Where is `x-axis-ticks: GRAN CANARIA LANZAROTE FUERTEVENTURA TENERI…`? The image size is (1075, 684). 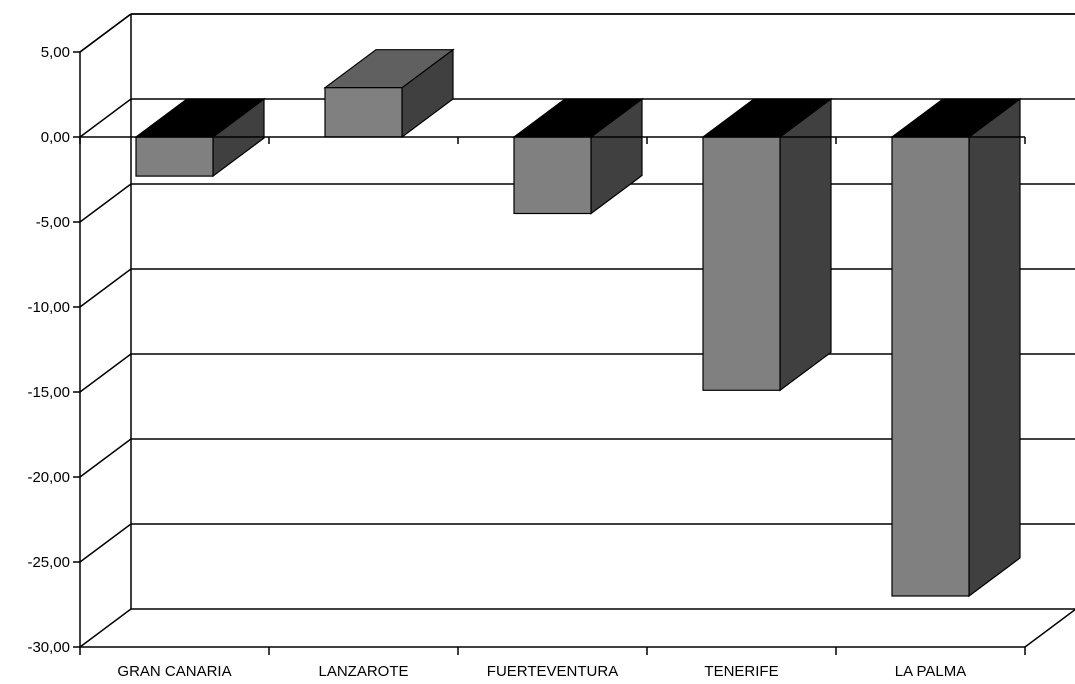
x-axis-ticks: GRAN CANARIA LANZAROTE FUERTEVENTURA TENERI… is located at coordinates (552, 663).